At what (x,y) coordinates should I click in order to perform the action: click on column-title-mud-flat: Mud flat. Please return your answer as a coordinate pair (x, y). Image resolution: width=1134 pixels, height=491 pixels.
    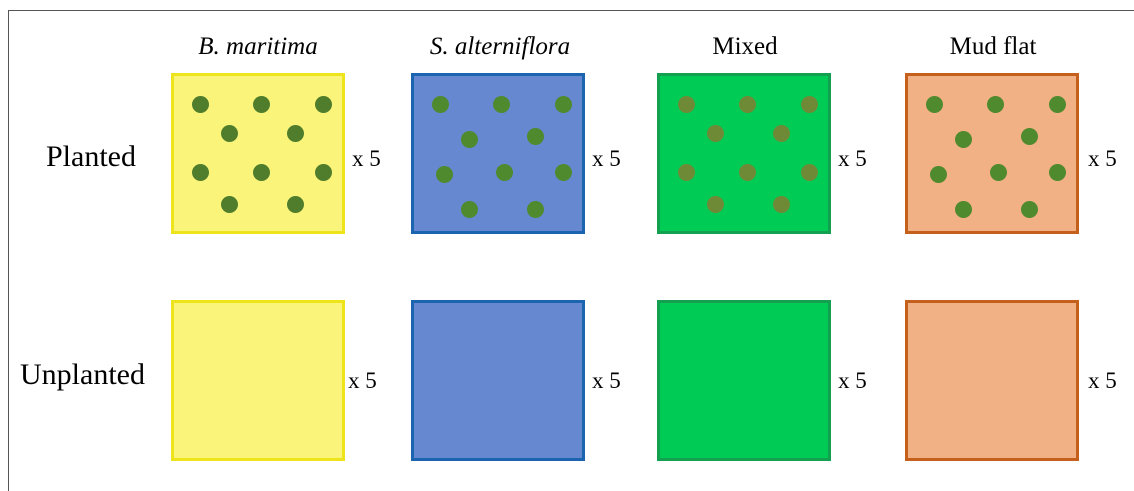
    Looking at the image, I should click on (993, 46).